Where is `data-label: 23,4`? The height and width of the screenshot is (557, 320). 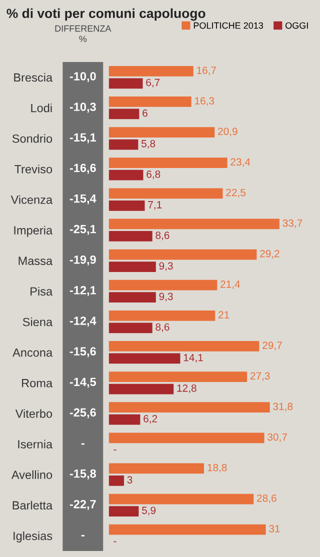
data-label: 23,4 is located at coordinates (240, 162).